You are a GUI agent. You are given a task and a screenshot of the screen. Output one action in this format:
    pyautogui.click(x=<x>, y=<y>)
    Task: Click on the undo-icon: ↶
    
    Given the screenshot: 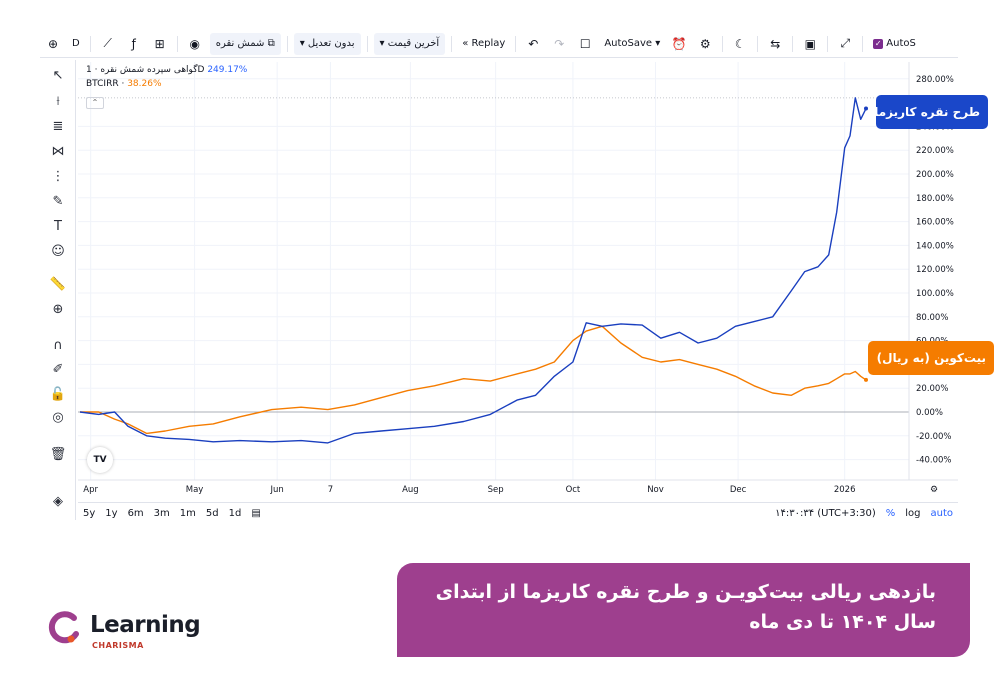 What is the action you would take?
    pyautogui.click(x=533, y=43)
    